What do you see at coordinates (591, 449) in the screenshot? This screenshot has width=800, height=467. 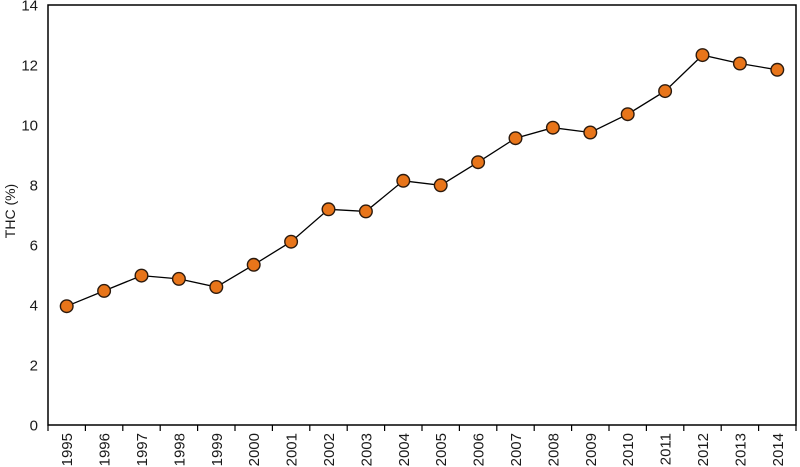 I see `x-tick-label: 2009` at bounding box center [591, 449].